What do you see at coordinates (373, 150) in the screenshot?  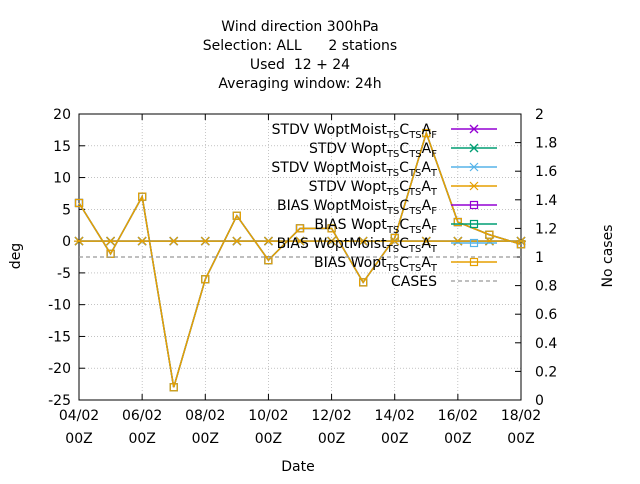 I see `legend-label: STDV WoptTSCTSAF` at bounding box center [373, 150].